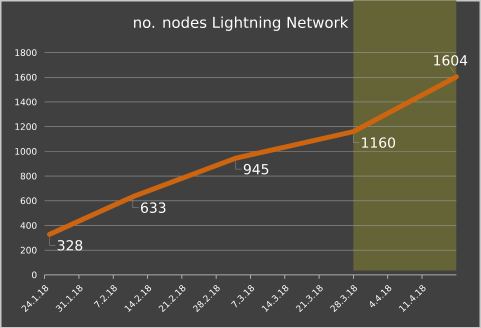 The image size is (481, 328). I want to click on data-label: 633, so click(153, 207).